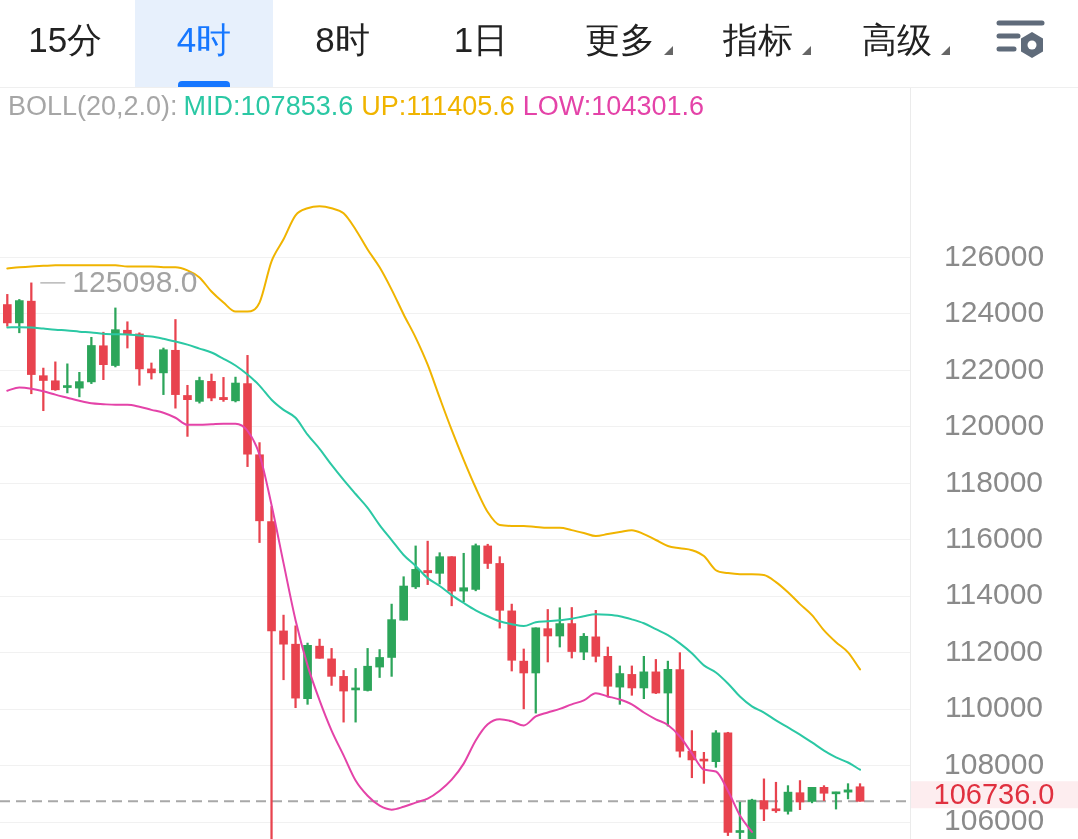 The image size is (1078, 839). I want to click on text: 4时, so click(204, 39).